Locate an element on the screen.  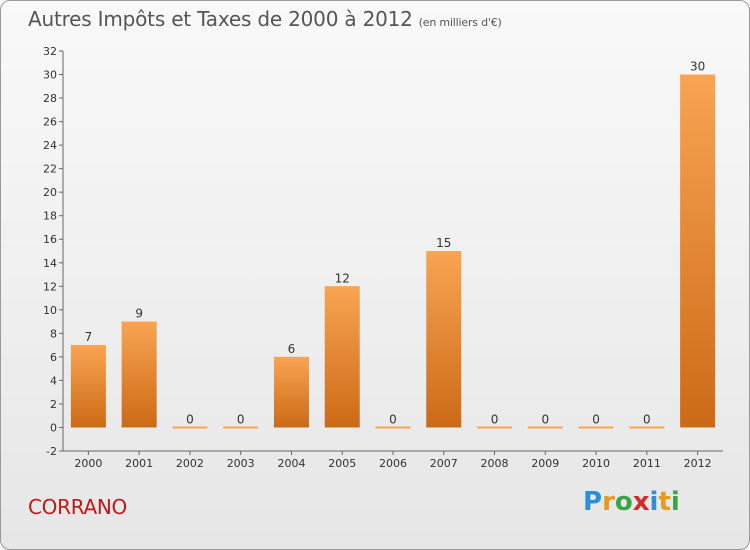
y-tick-label: 32 is located at coordinates (50, 51).